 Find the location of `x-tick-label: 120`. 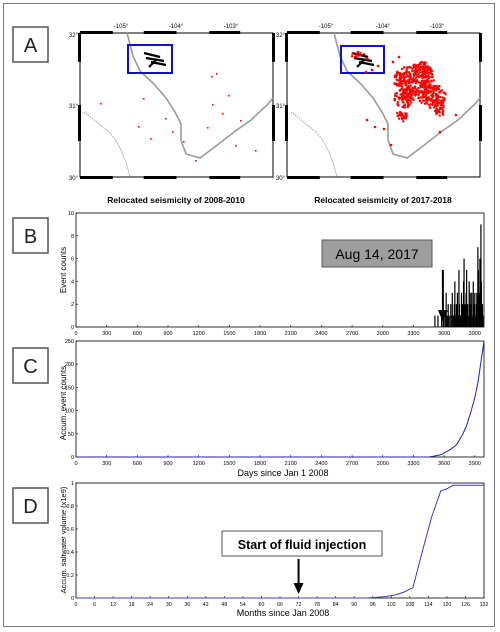

x-tick-label: 120 is located at coordinates (447, 605).